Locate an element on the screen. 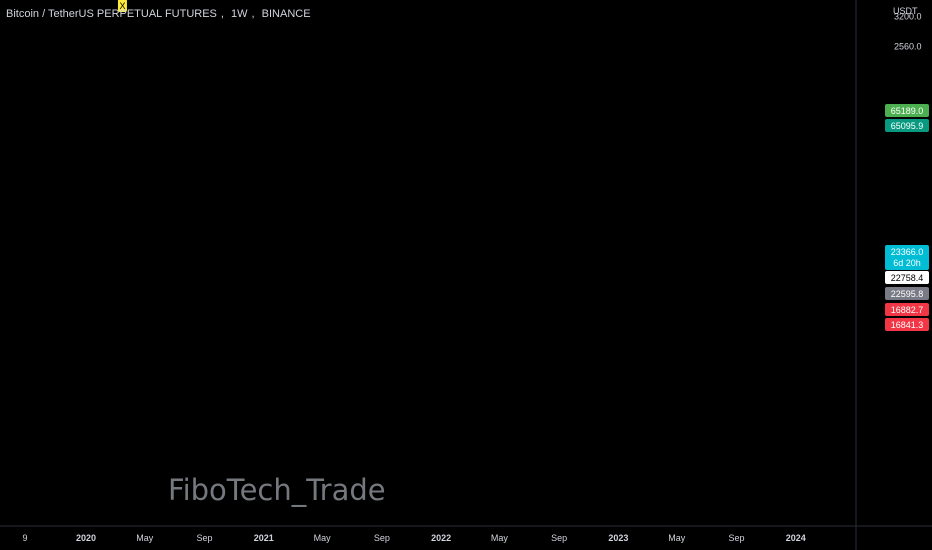  interval: 1W is located at coordinates (239, 14).